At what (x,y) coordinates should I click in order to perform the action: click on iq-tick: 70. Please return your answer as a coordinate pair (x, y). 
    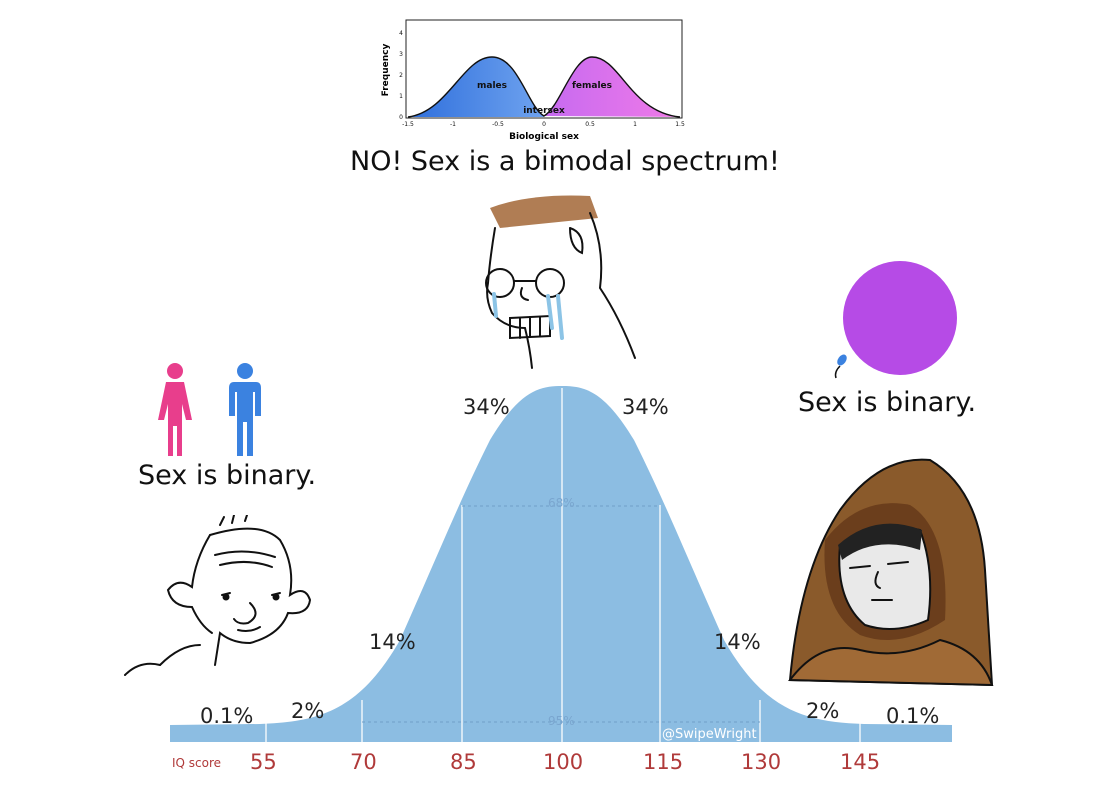
    Looking at the image, I should click on (363, 762).